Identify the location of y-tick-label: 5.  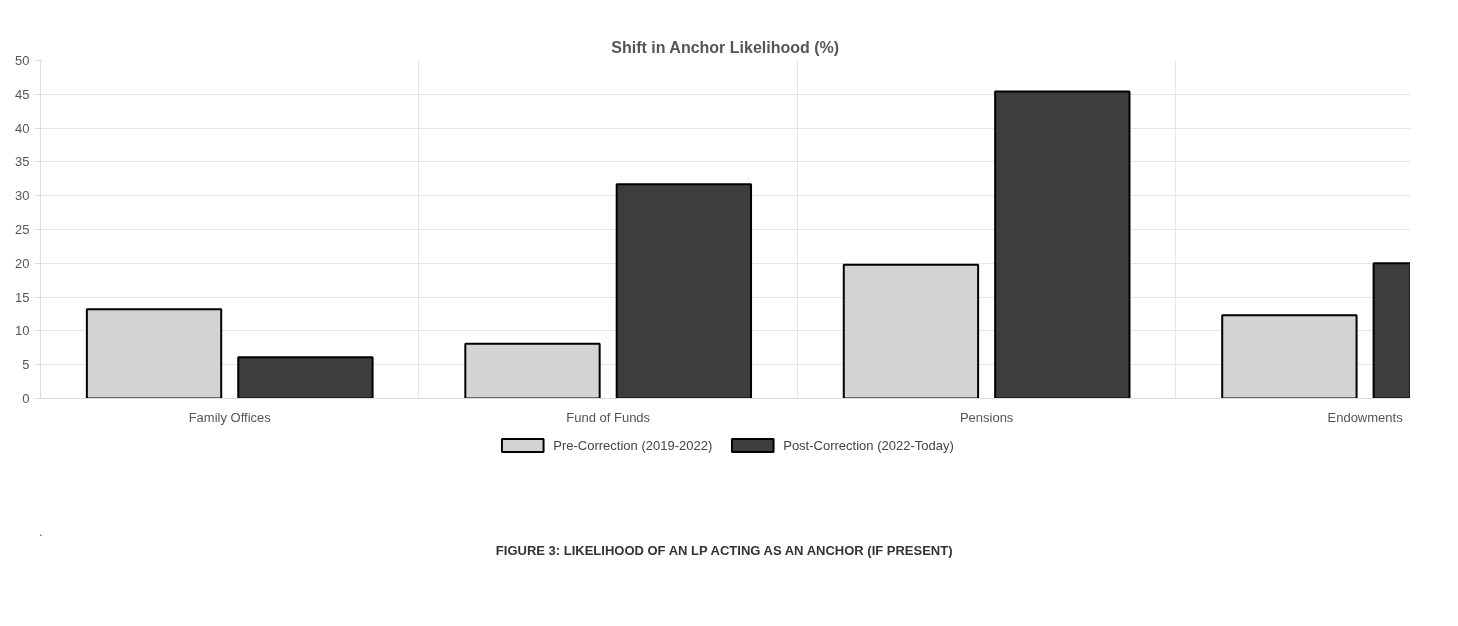
(26, 365).